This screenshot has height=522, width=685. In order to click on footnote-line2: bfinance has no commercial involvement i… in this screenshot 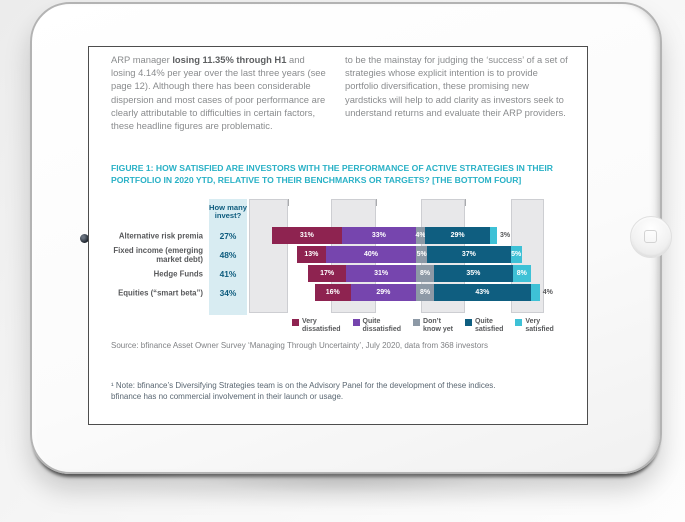, I will do `click(227, 396)`.